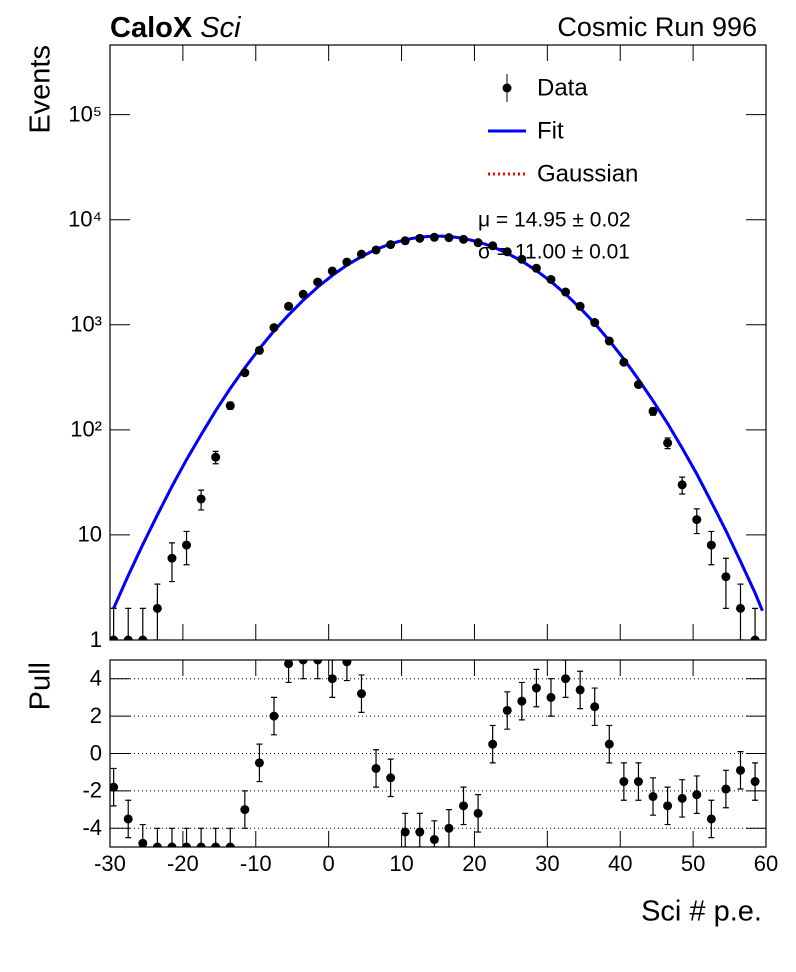 The image size is (796, 972). What do you see at coordinates (766, 863) in the screenshot?
I see `x-tick-label: 60` at bounding box center [766, 863].